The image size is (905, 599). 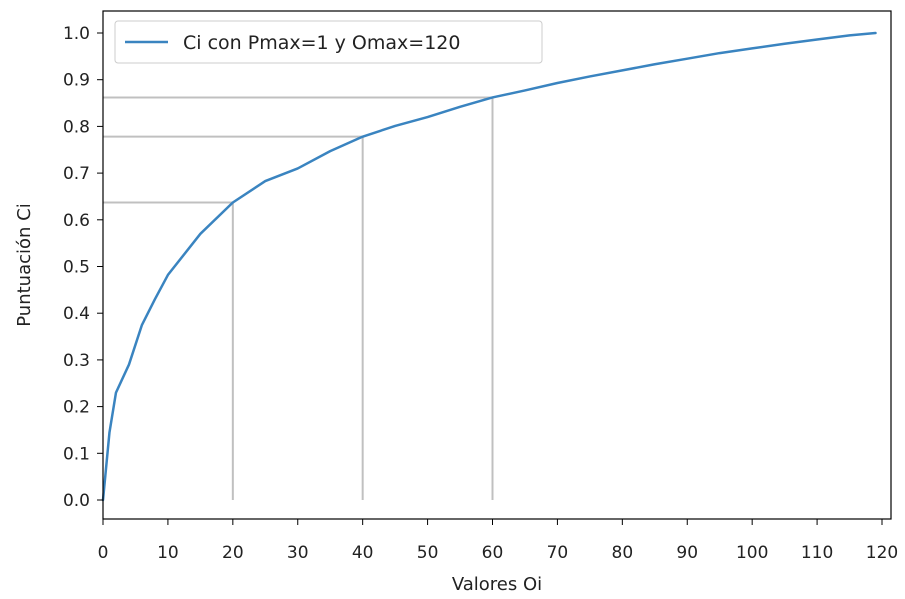 I want to click on x-tick-label: 80, so click(x=623, y=553).